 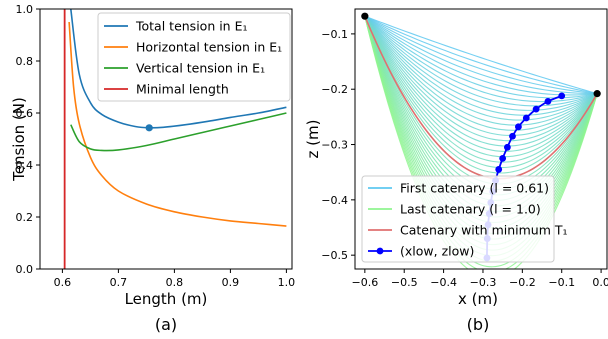 I want to click on panel-a-ytick-label: 0.0, so click(x=25, y=269).